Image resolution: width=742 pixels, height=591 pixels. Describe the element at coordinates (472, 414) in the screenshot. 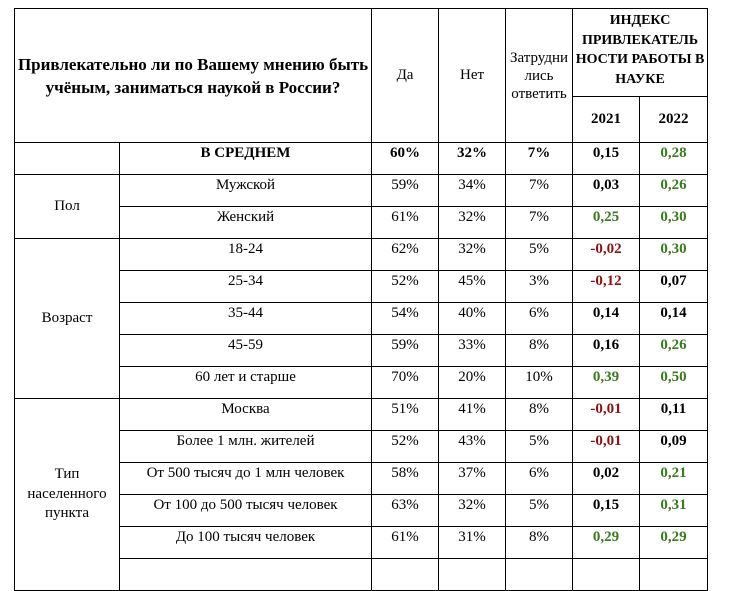

I see `no-cell: 41%` at that location.